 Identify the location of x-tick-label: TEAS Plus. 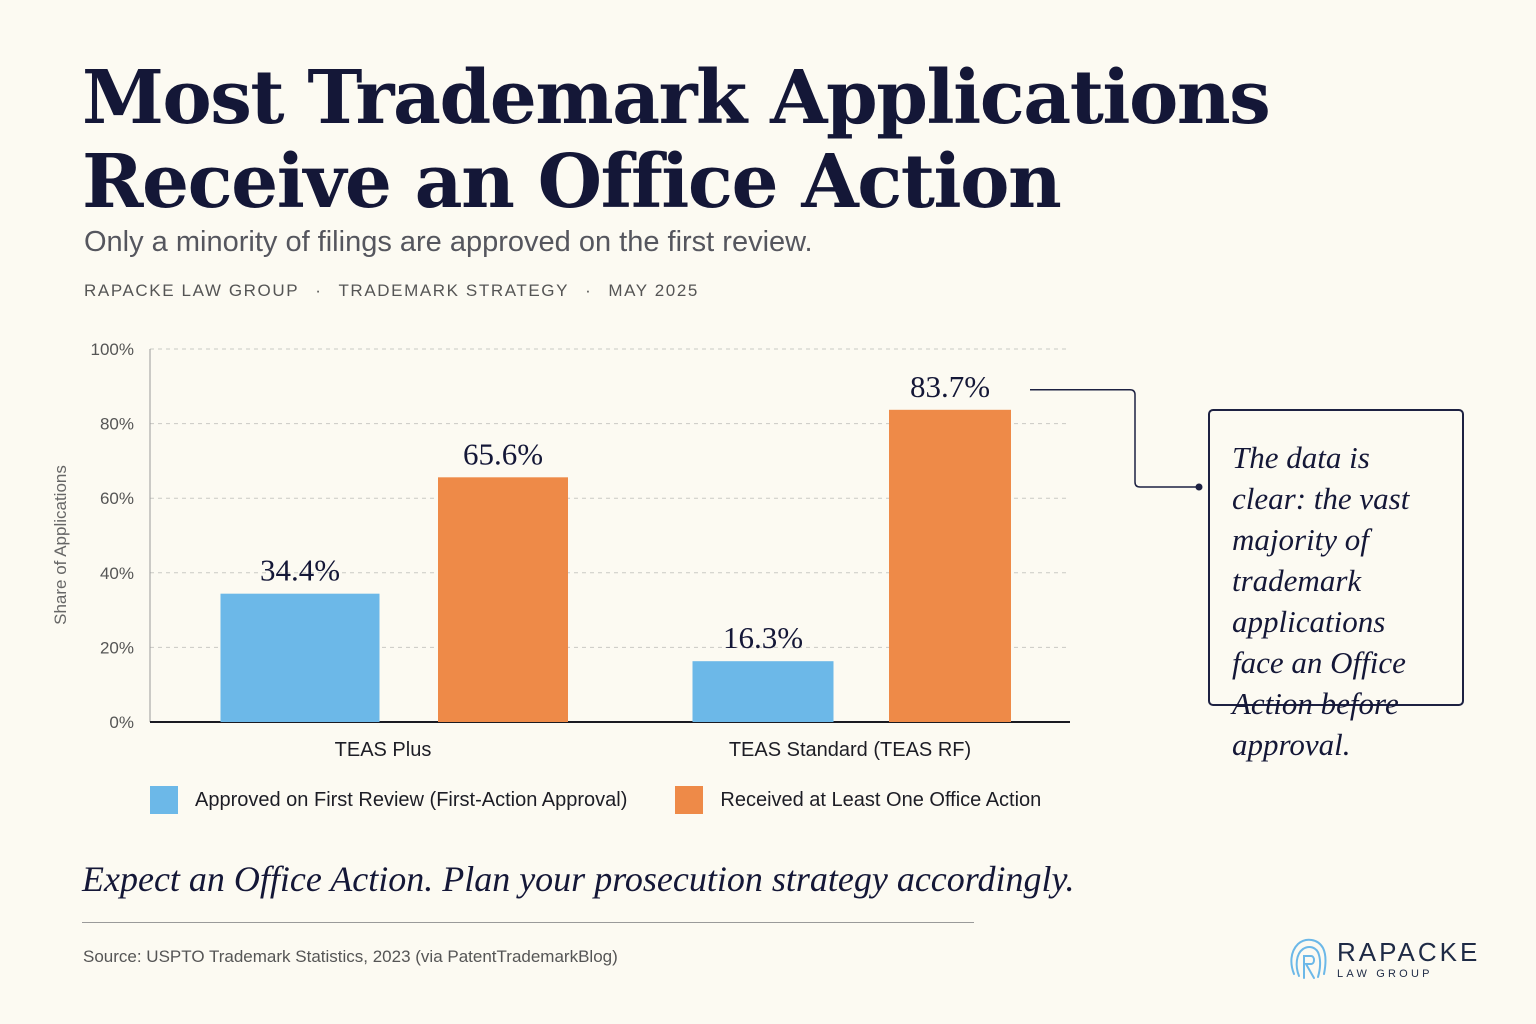
(383, 750).